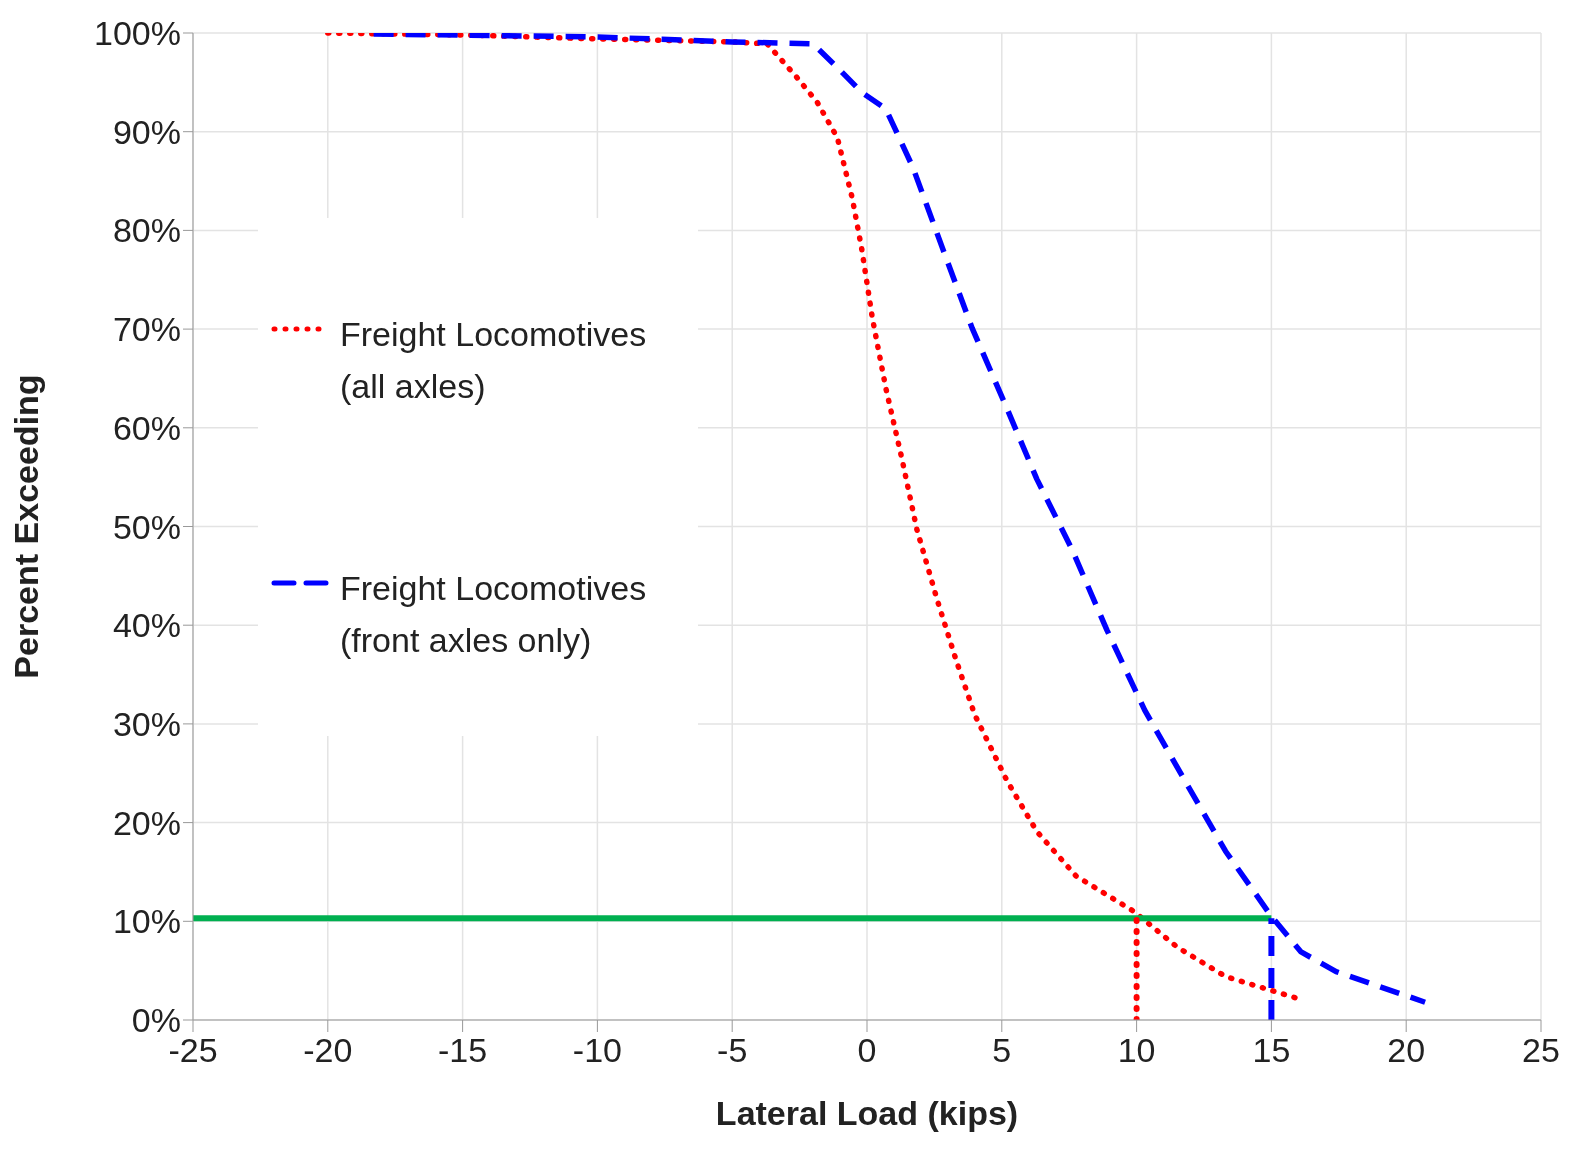 This screenshot has height=1158, width=1589. What do you see at coordinates (146, 723) in the screenshot?
I see `y-tick-label: 30%` at bounding box center [146, 723].